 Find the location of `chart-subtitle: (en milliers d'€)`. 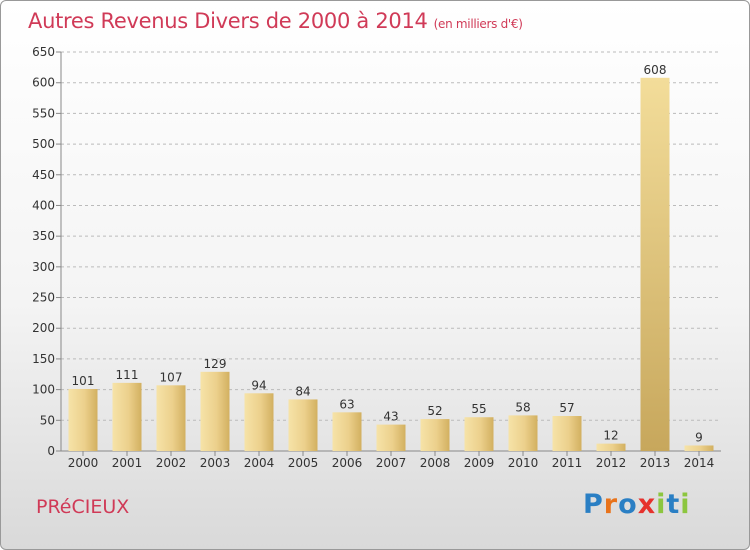

chart-subtitle: (en milliers d'€) is located at coordinates (478, 24).